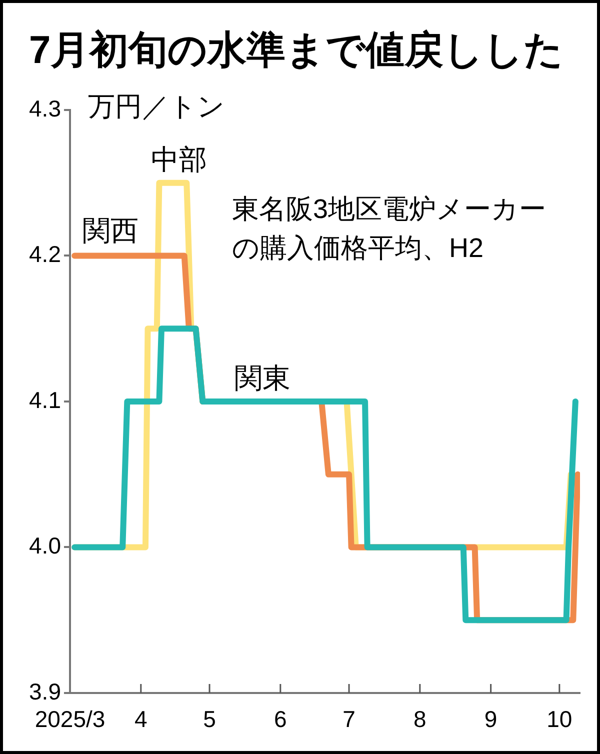  I want to click on annotation: 東名阪3地区電炉メーカーの購入価格平均、H2, so click(390, 229).